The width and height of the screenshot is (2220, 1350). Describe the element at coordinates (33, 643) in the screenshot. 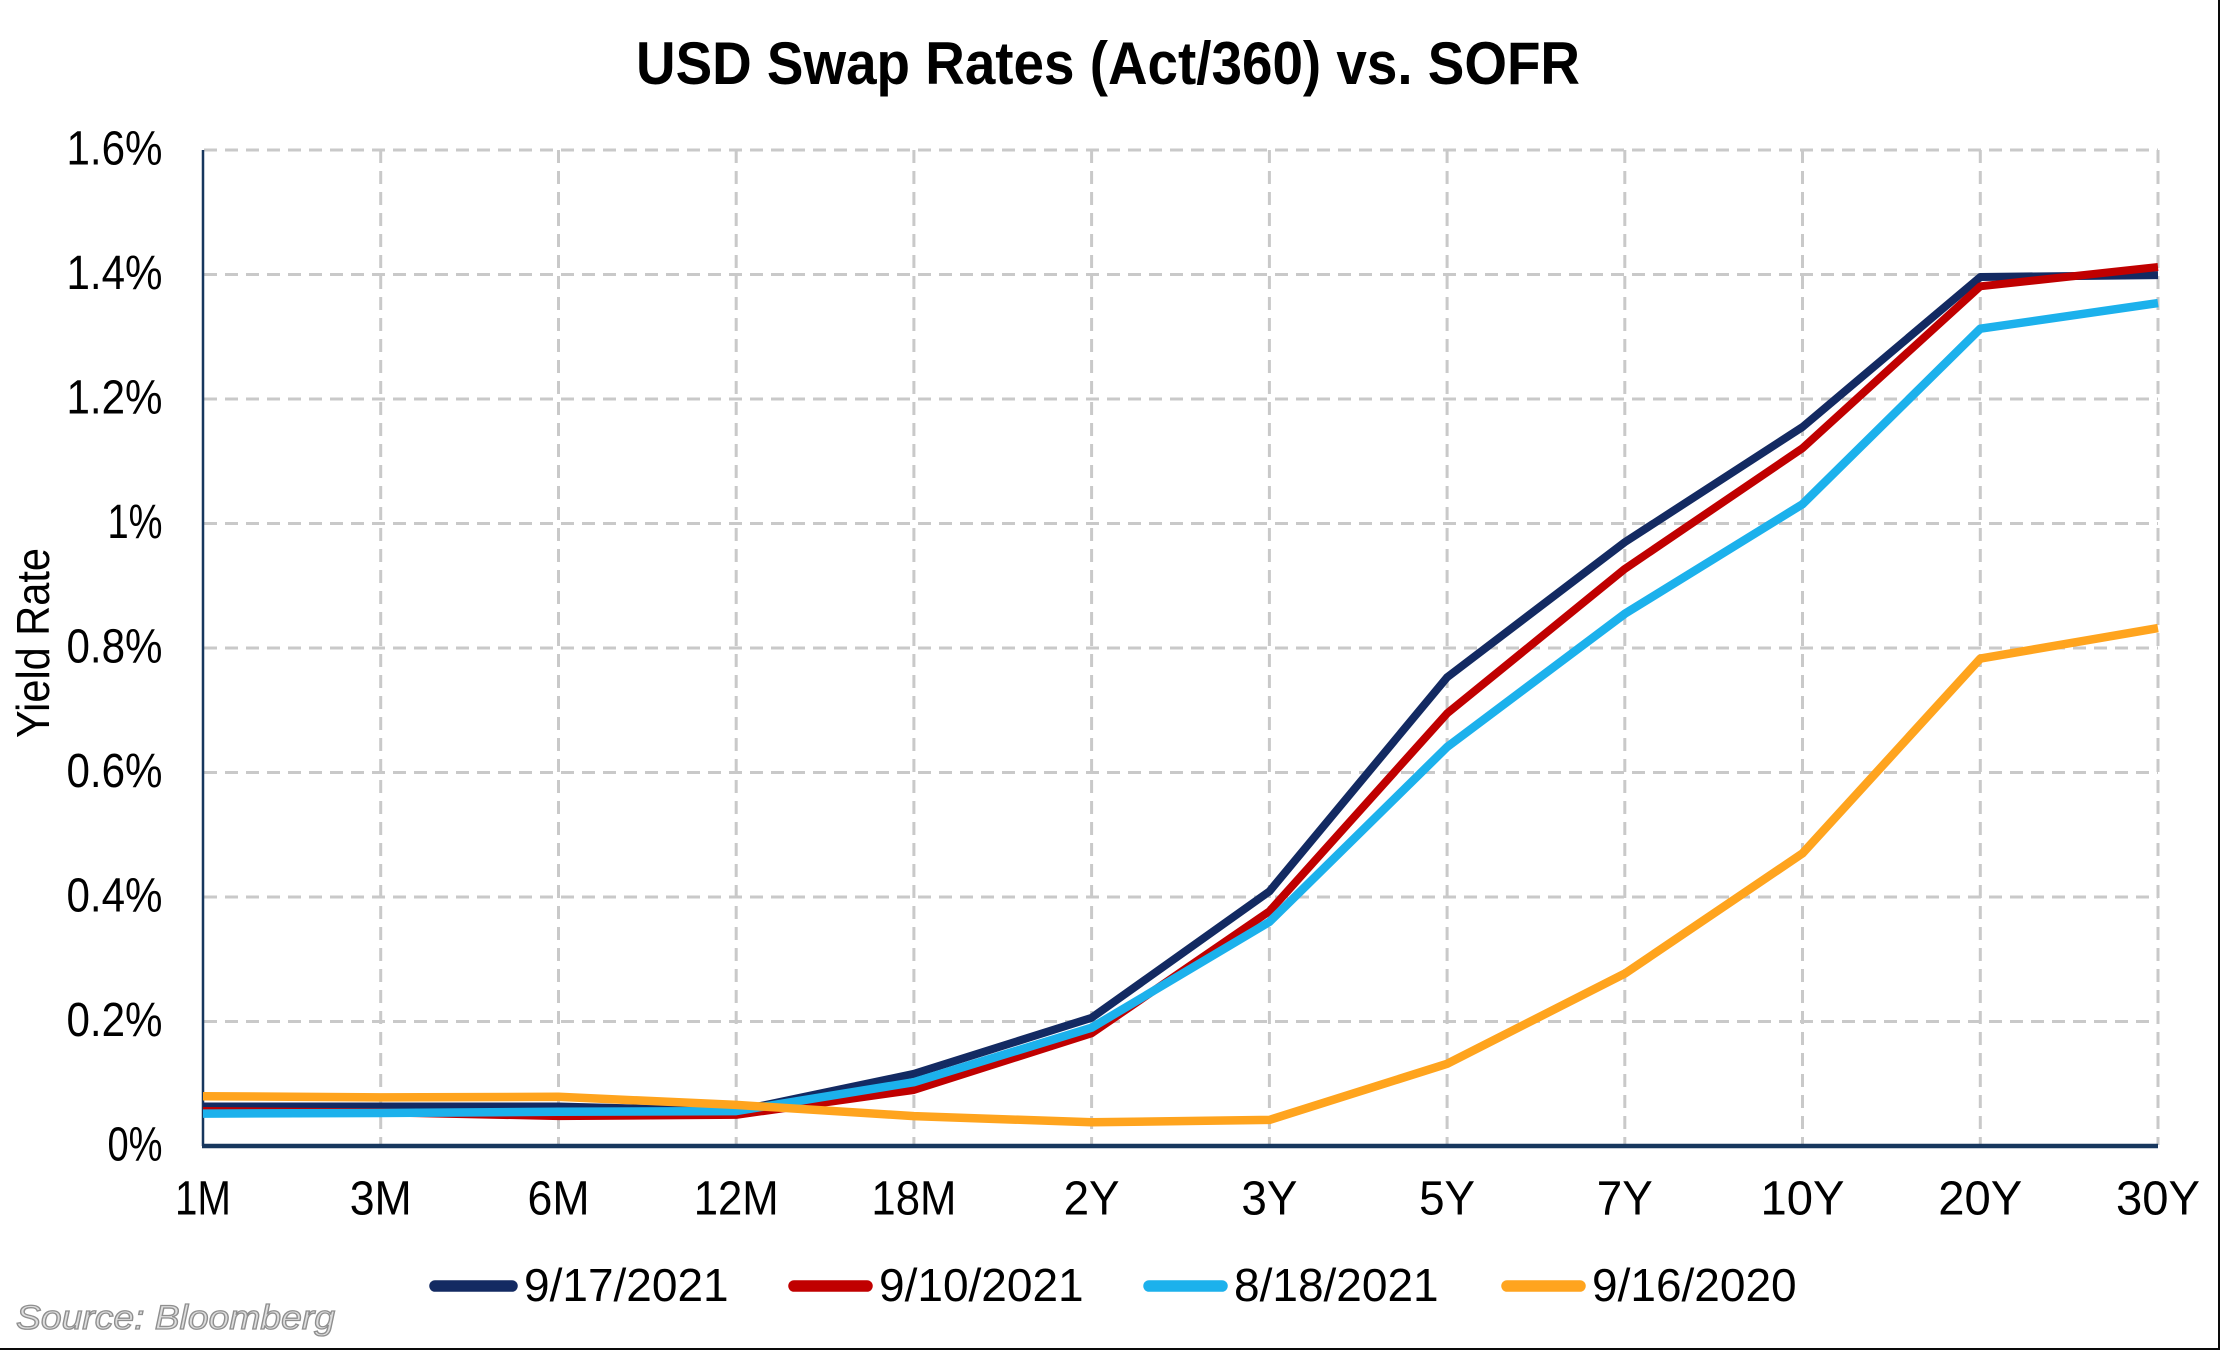

I see `svg-text: Yield Rate` at that location.